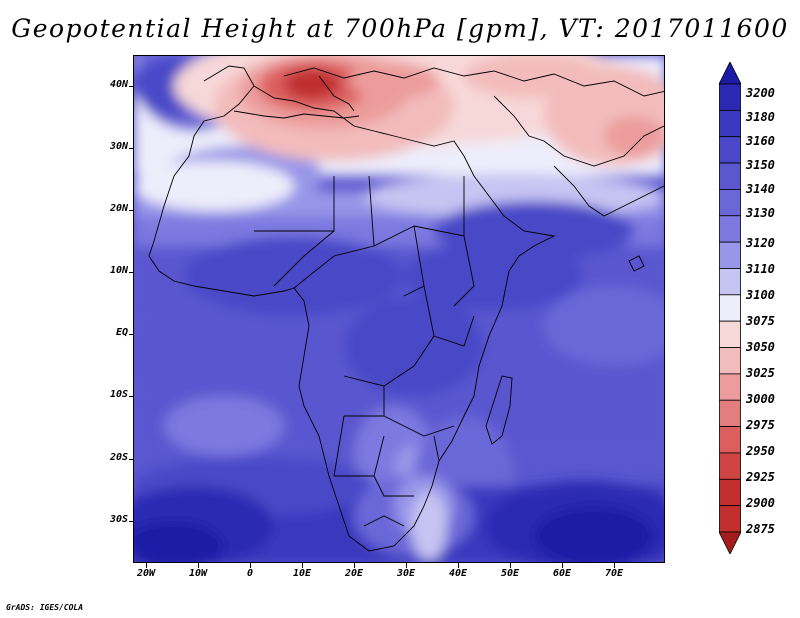 The image size is (800, 618). I want to click on lat-label-30s: 30S, so click(118, 519).